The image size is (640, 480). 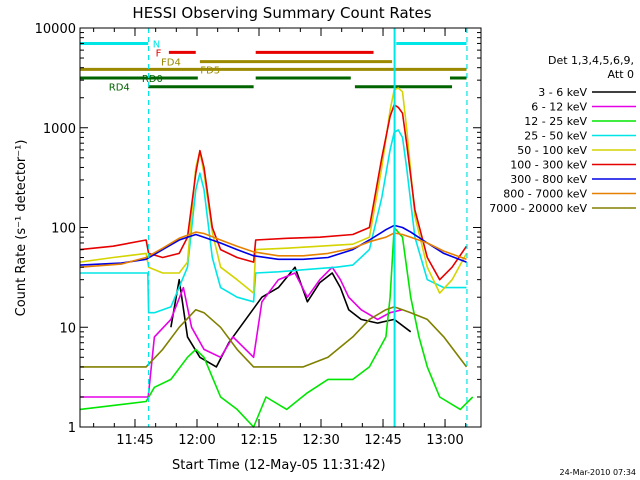 I want to click on series-line-300-800-kev, so click(x=273, y=245).